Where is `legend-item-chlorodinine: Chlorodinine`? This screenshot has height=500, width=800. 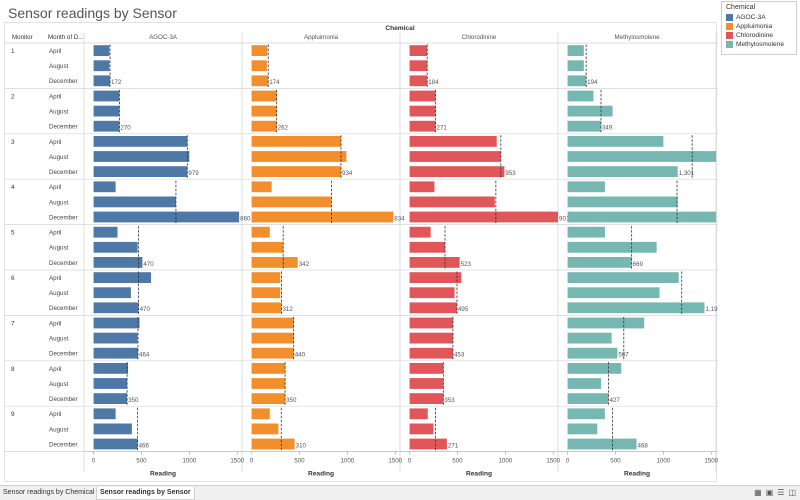
legend-item-chlorodinine: Chlorodinine is located at coordinates (759, 35).